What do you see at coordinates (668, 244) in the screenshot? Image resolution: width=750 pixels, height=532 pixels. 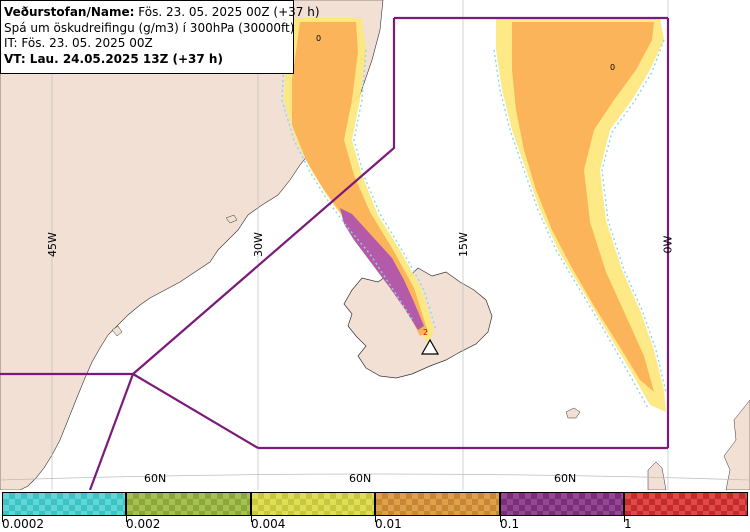 I see `longitude-label: 0W` at bounding box center [668, 244].